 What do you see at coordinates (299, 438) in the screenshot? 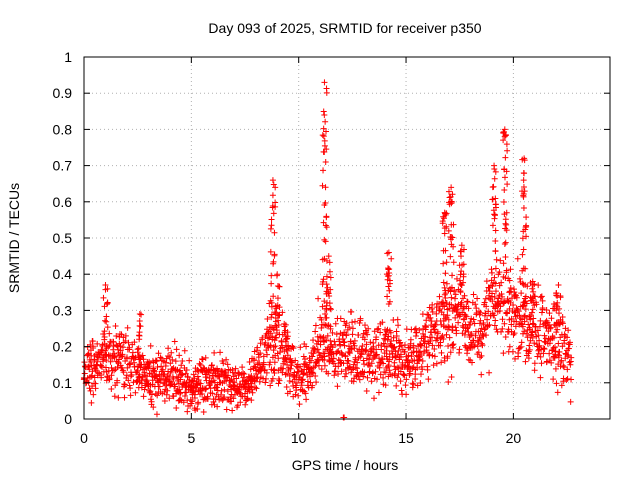
I see `x-tick-label: 10` at bounding box center [299, 438].